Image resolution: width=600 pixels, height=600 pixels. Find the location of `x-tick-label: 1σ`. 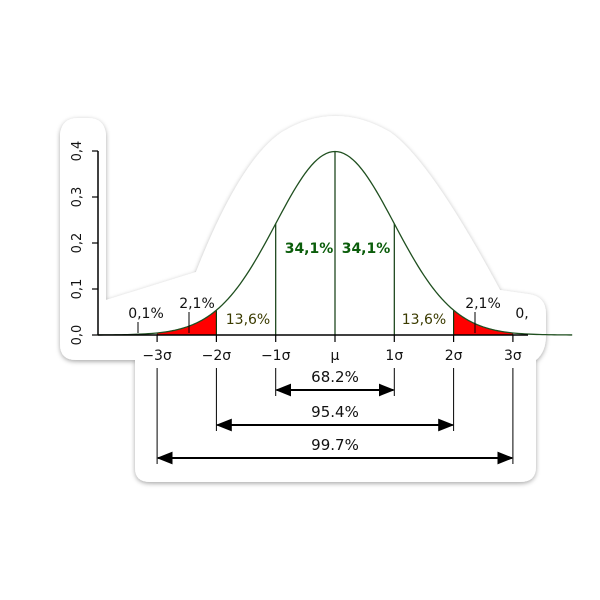

x-tick-label: 1σ is located at coordinates (394, 356).